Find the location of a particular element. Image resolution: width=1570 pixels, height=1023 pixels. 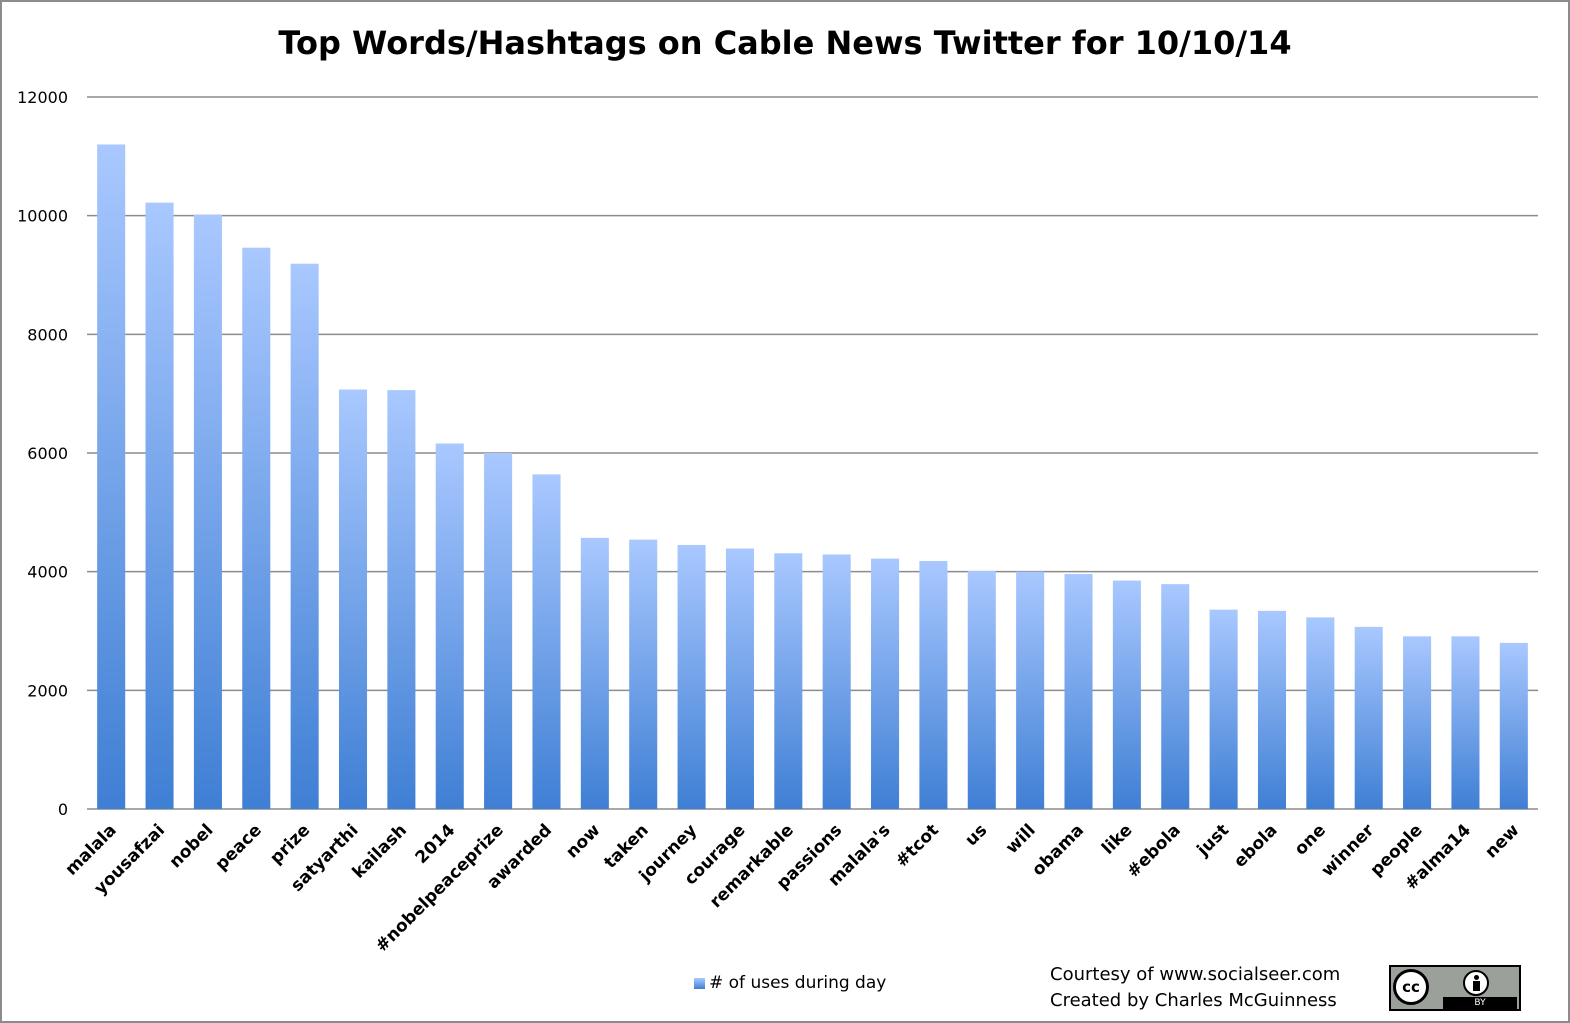

bar-2014 is located at coordinates (449, 626).